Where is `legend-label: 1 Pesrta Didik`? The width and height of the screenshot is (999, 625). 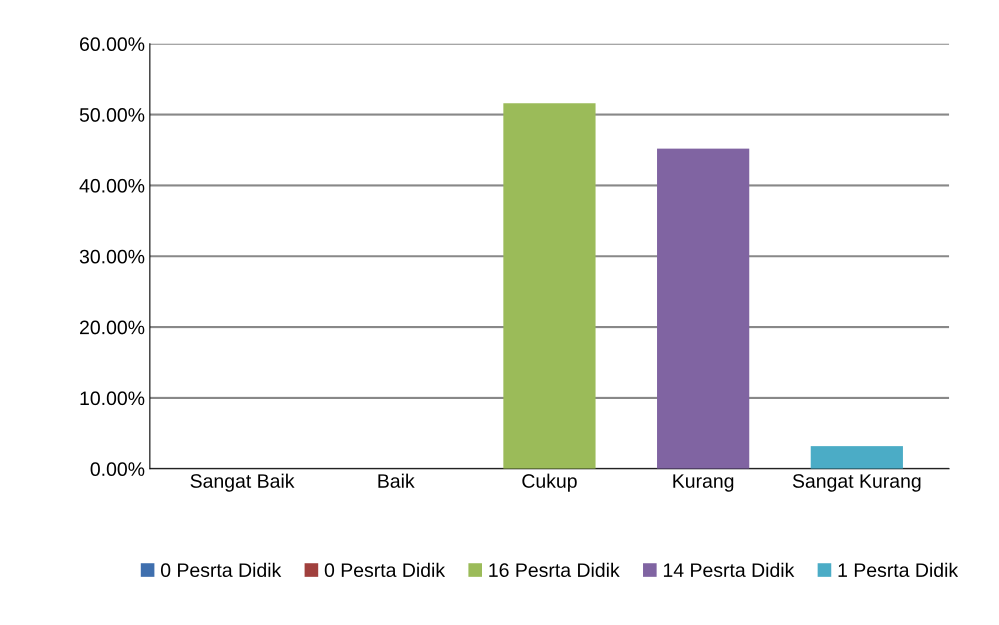
legend-label: 1 Pesrta Didik is located at coordinates (898, 570).